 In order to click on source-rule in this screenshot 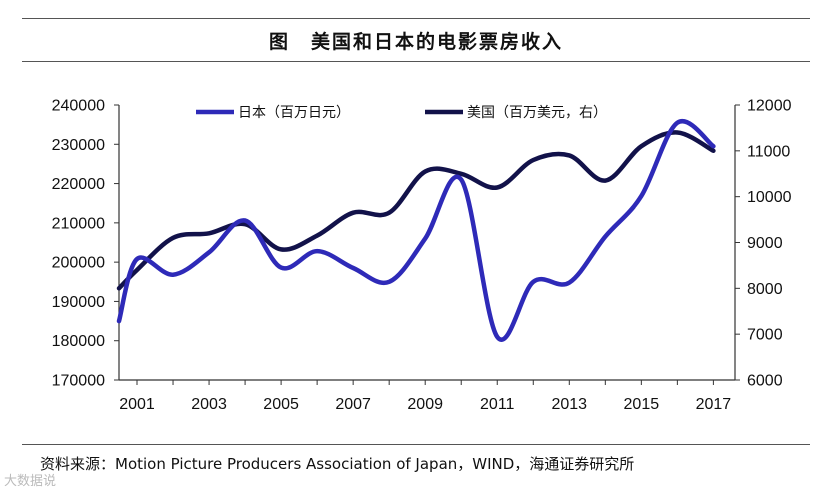, I will do `click(416, 444)`.